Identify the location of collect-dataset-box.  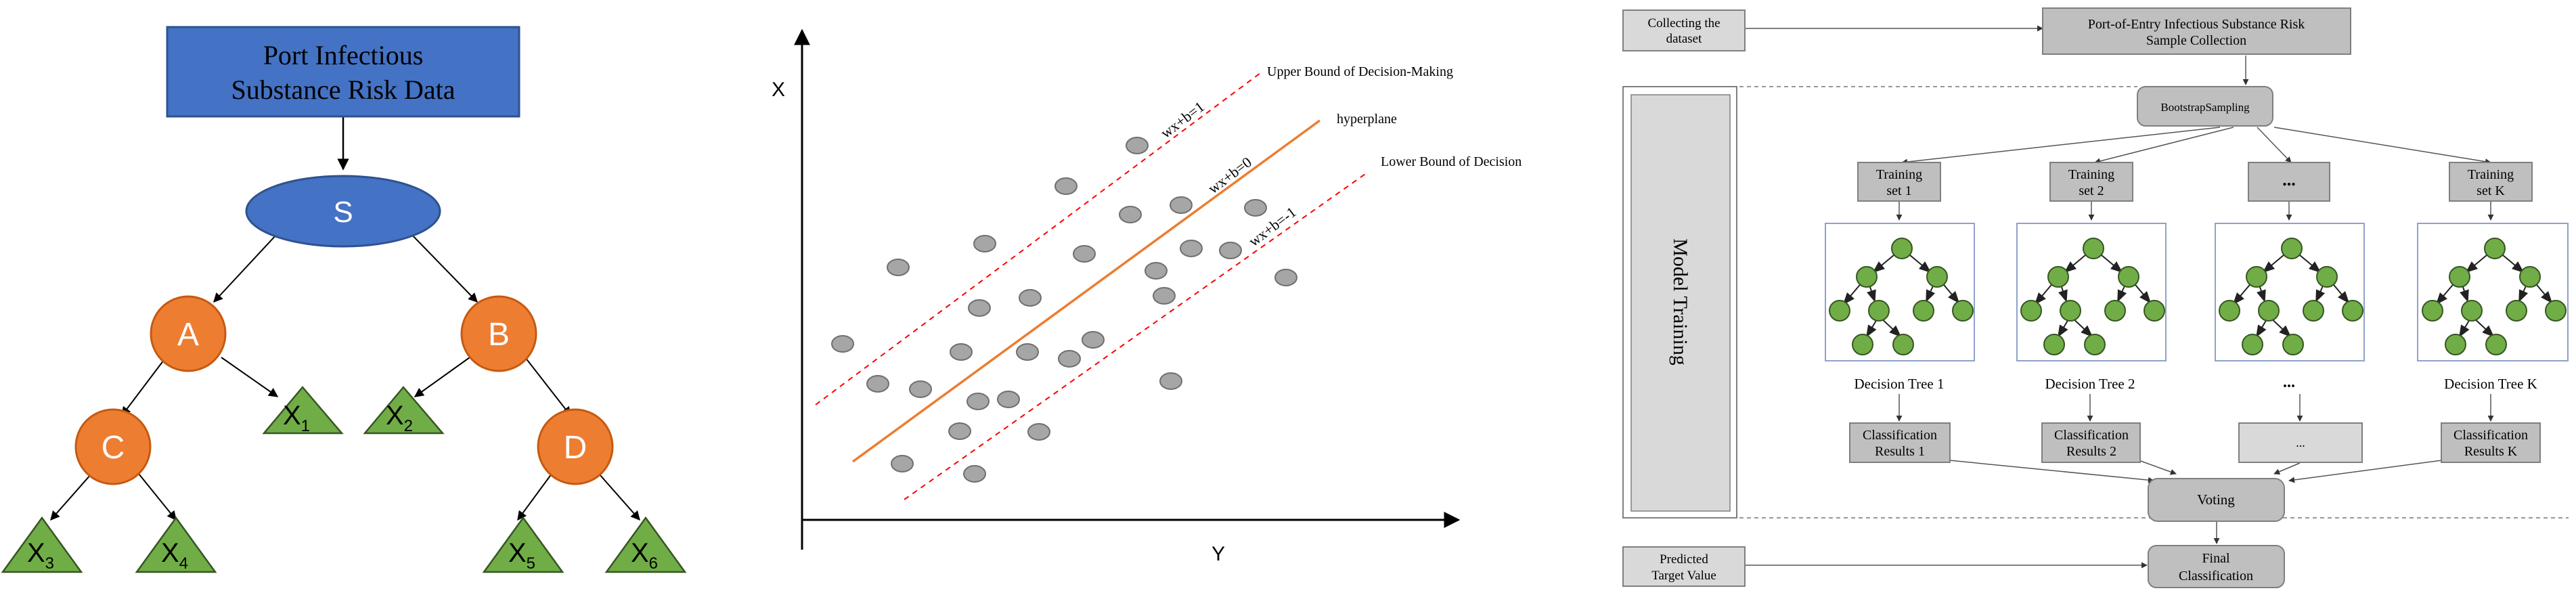
(1684, 30).